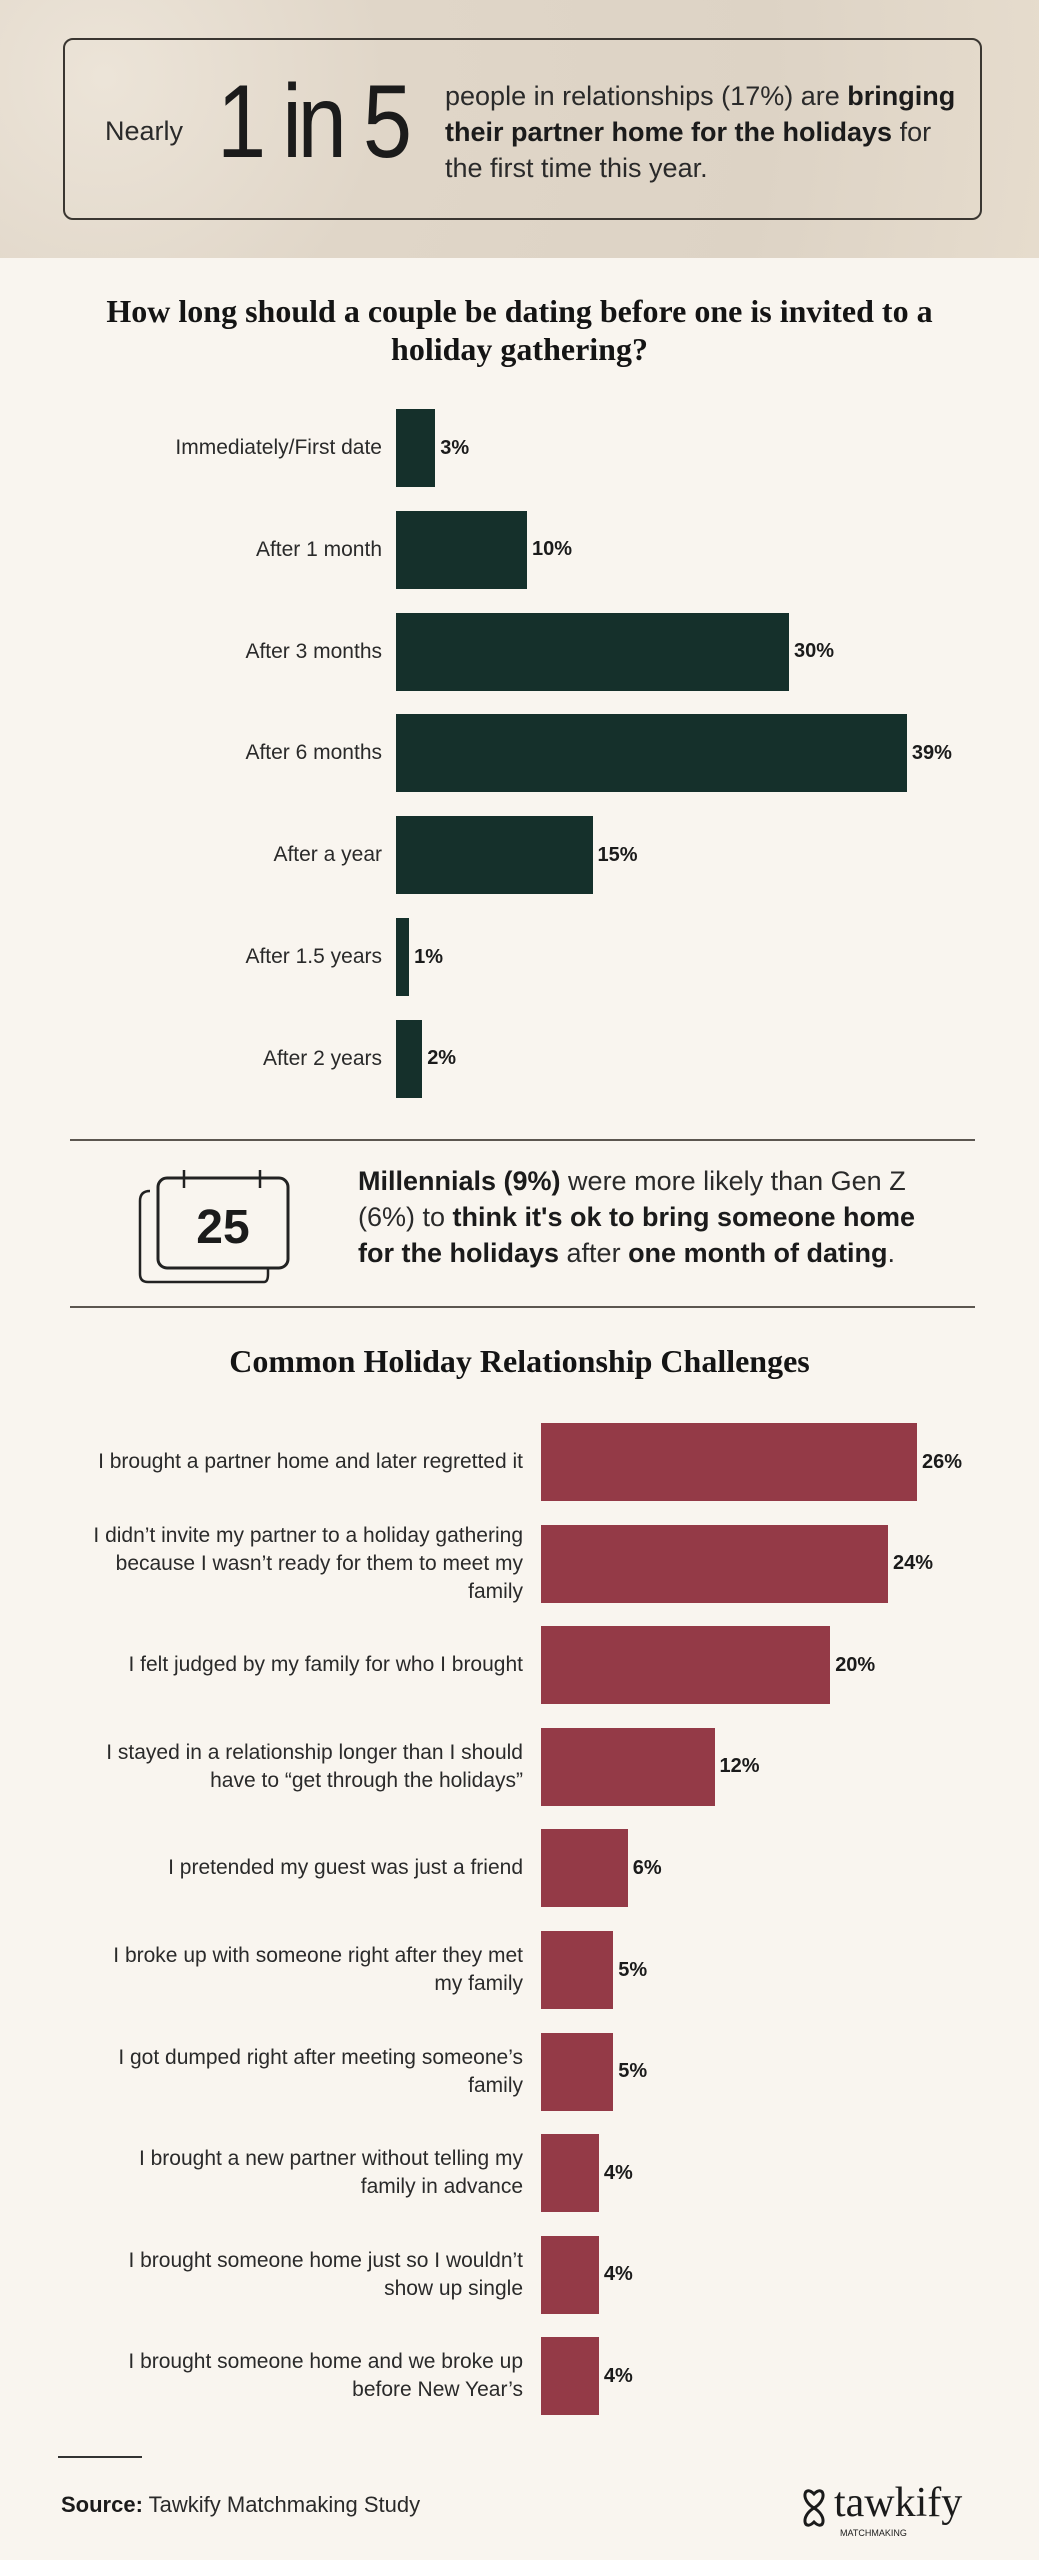 The width and height of the screenshot is (1039, 2560). What do you see at coordinates (455, 447) in the screenshot?
I see `bar-value-label: 3%` at bounding box center [455, 447].